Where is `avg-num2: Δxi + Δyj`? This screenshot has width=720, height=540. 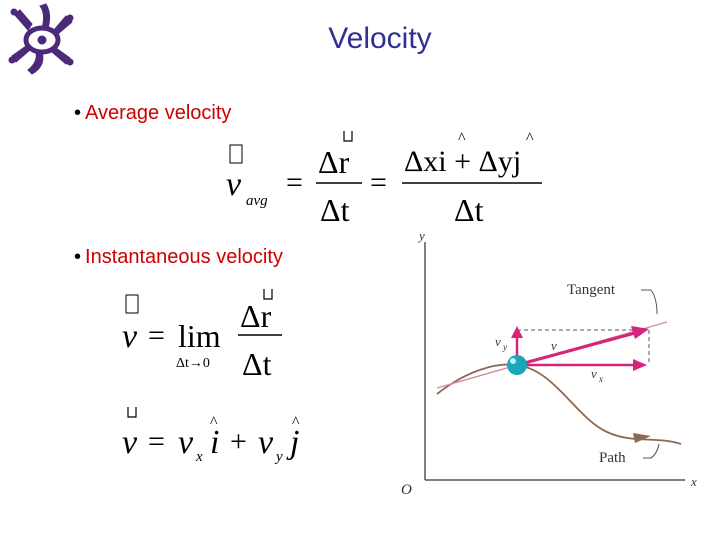
avg-num2: Δxi + Δyj is located at coordinates (462, 161).